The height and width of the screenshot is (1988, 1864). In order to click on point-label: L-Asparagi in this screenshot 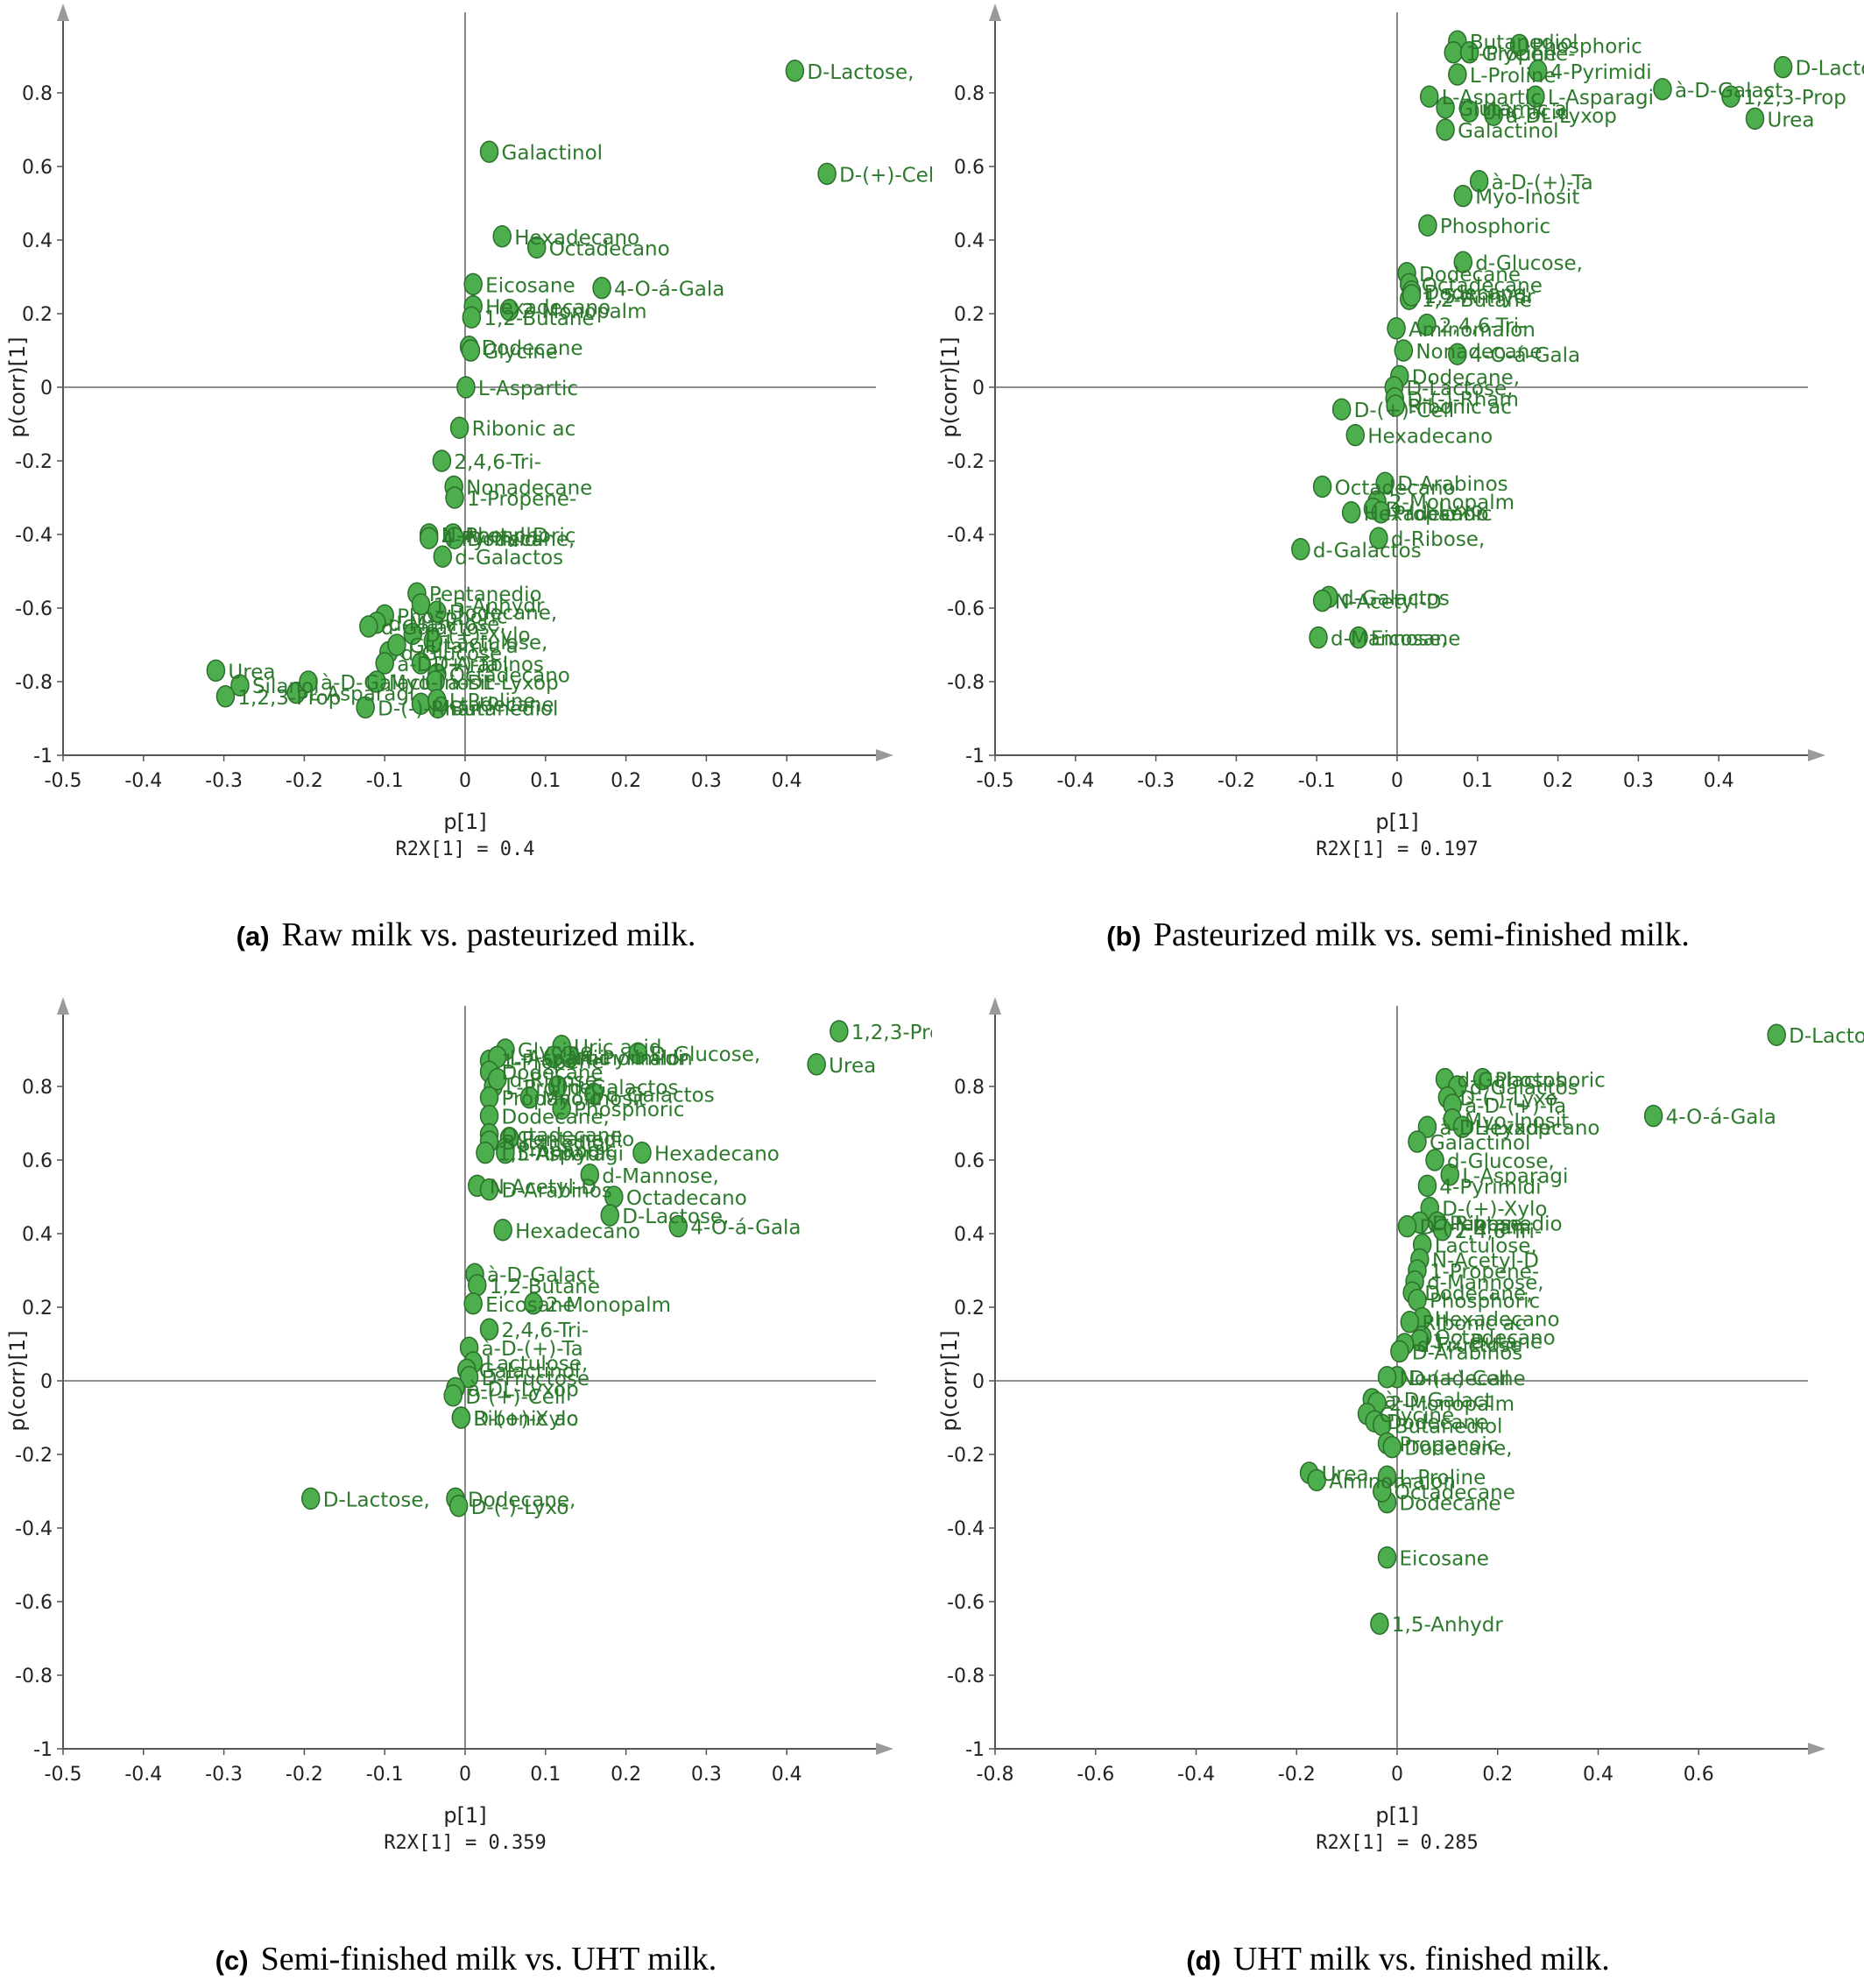, I will do `click(1515, 1176)`.